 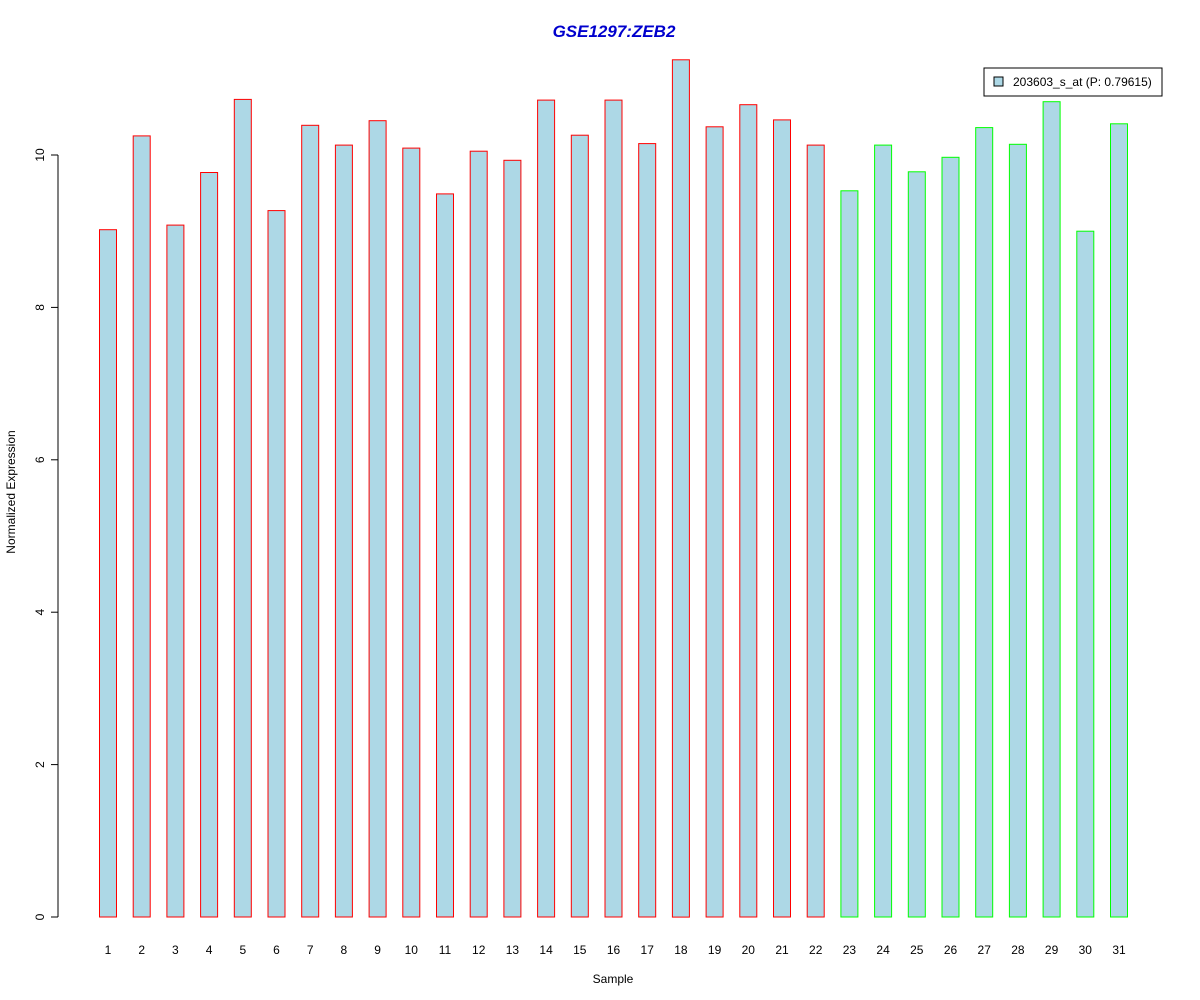 I want to click on y-tick-label: 4, so click(x=40, y=612).